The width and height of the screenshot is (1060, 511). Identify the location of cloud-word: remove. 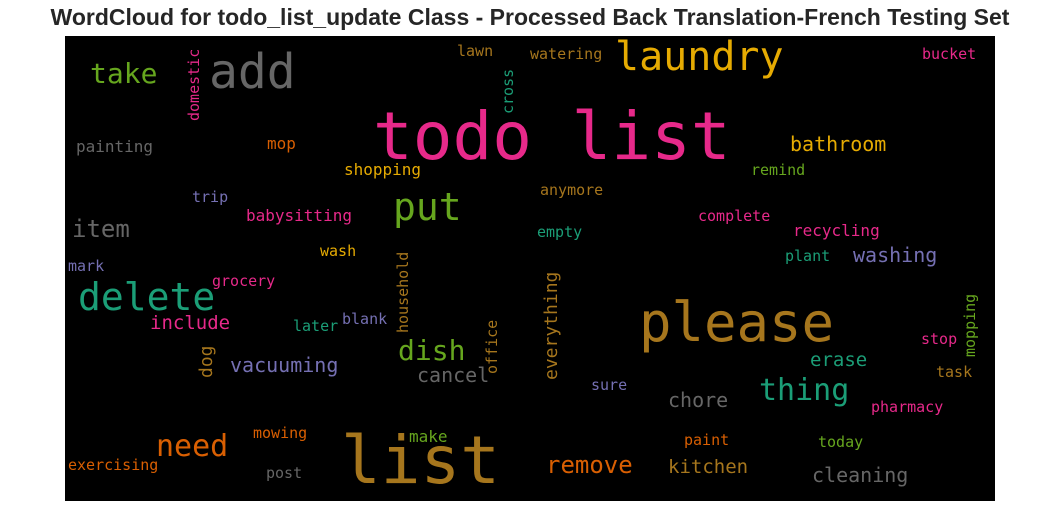
(589, 465).